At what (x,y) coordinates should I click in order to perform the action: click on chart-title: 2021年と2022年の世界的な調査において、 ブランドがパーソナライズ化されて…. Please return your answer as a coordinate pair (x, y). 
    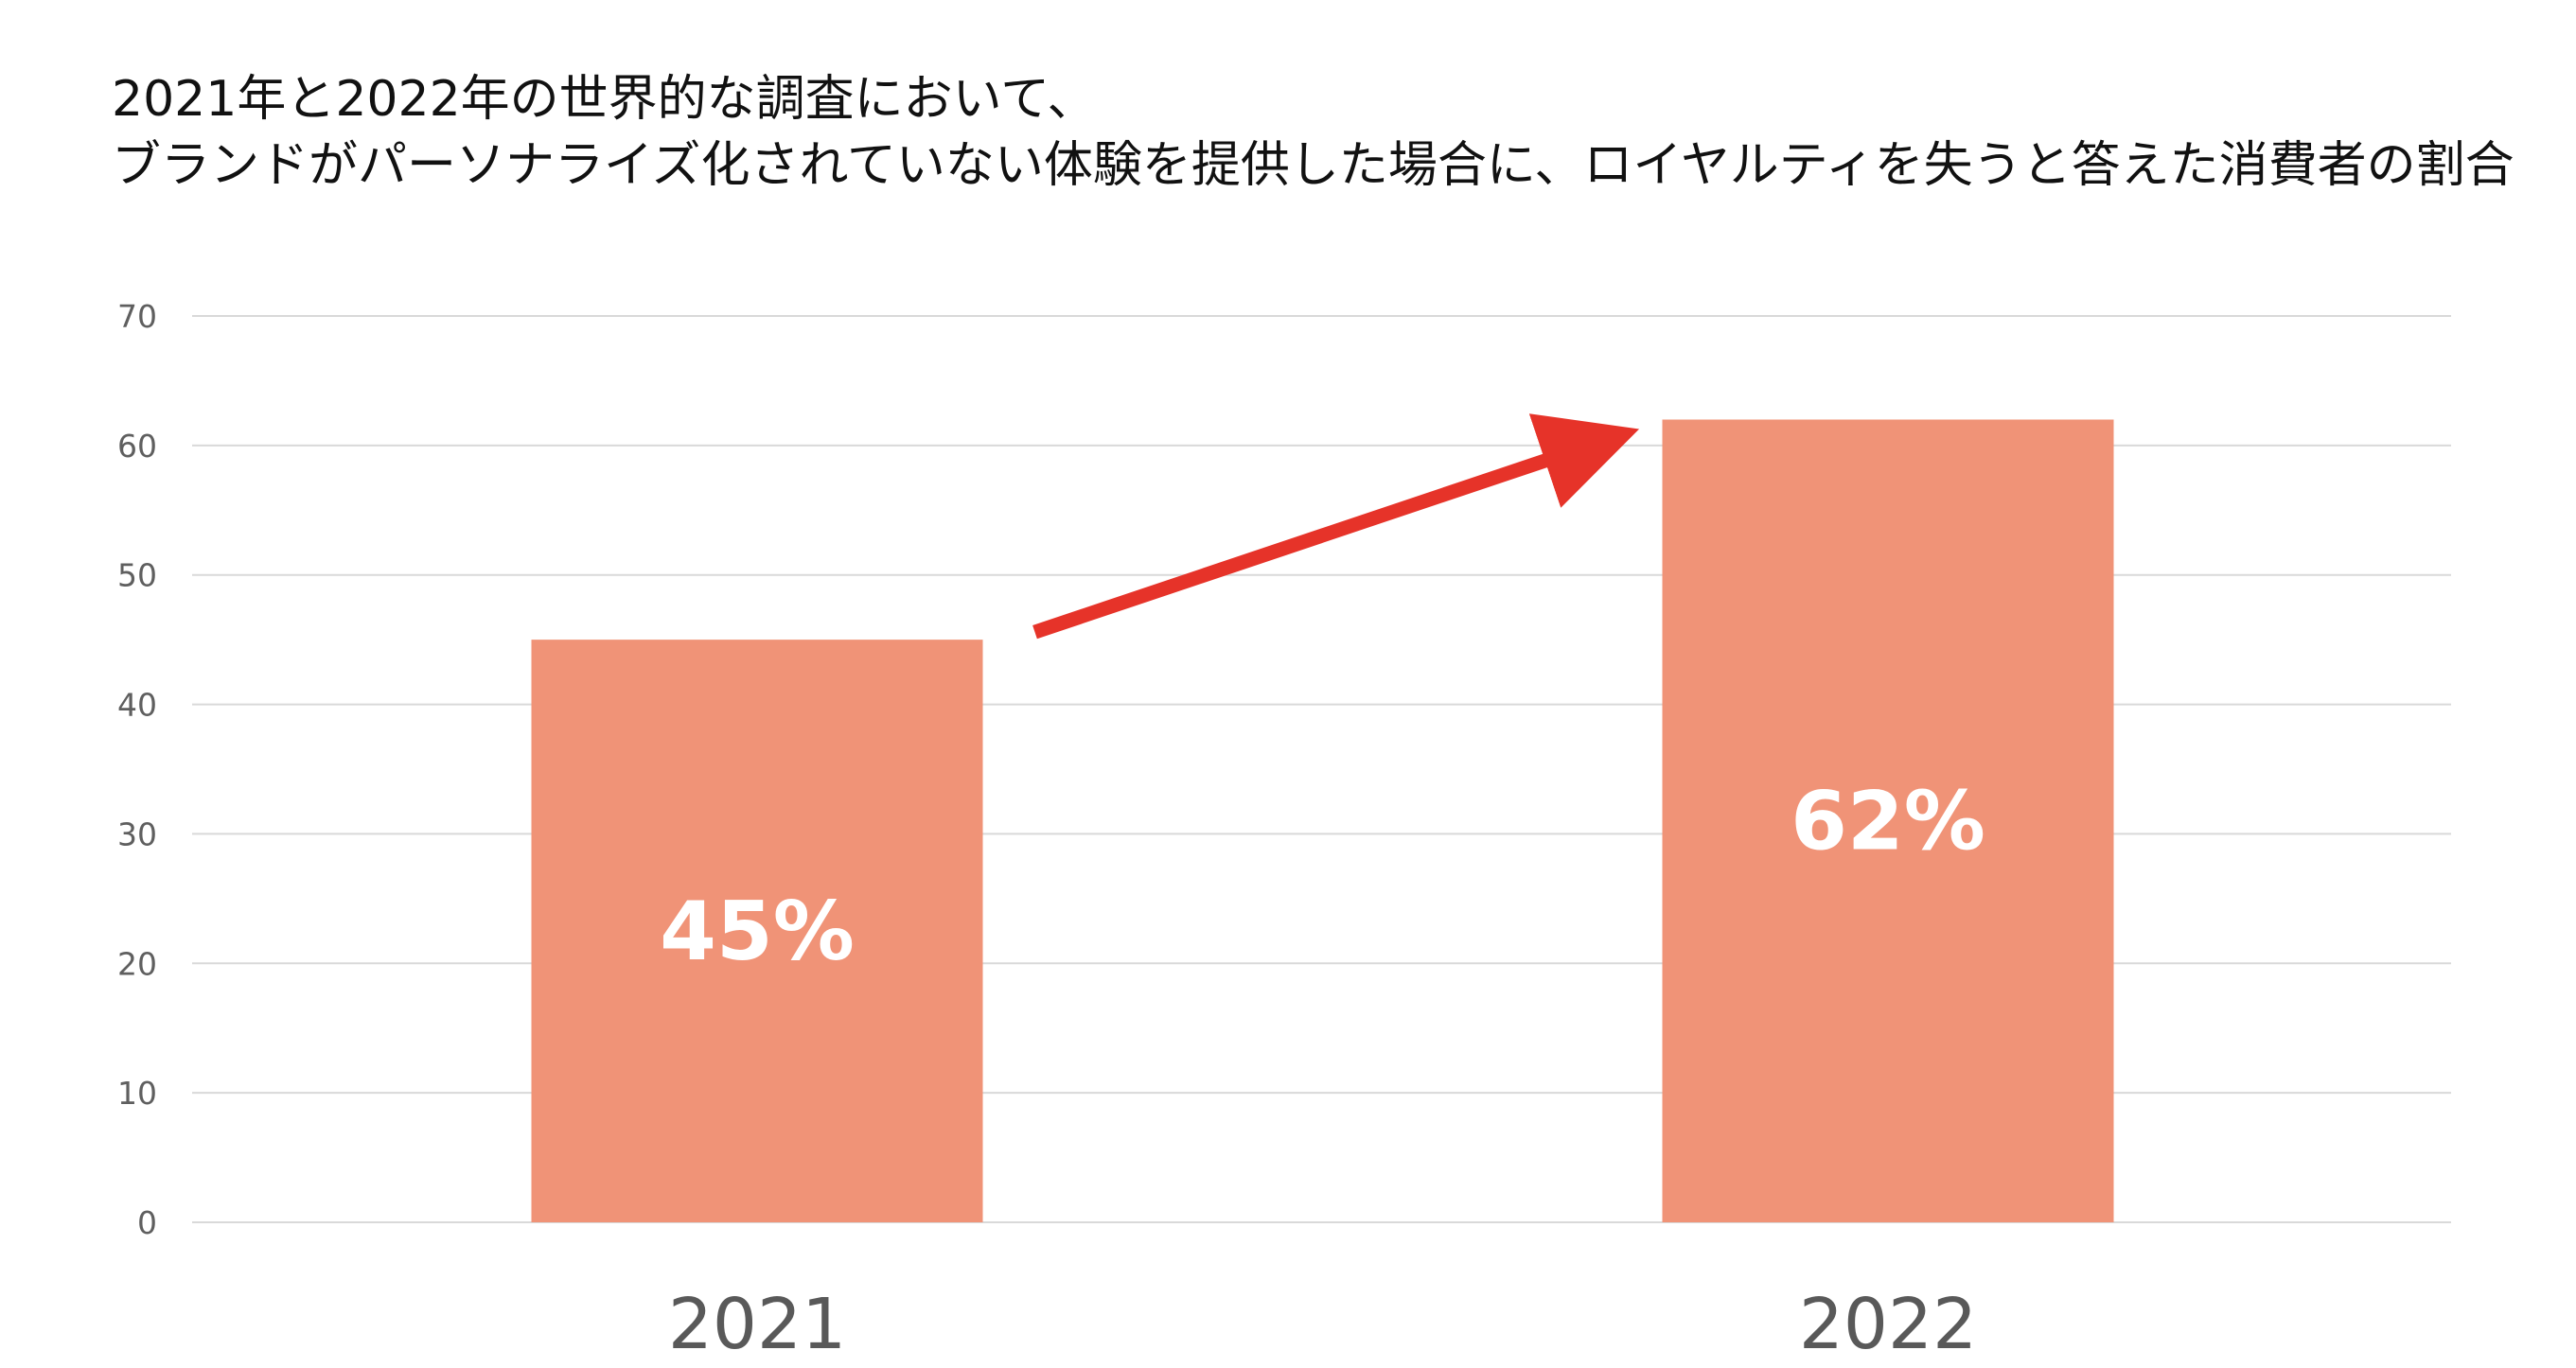
    Looking at the image, I should click on (1323, 132).